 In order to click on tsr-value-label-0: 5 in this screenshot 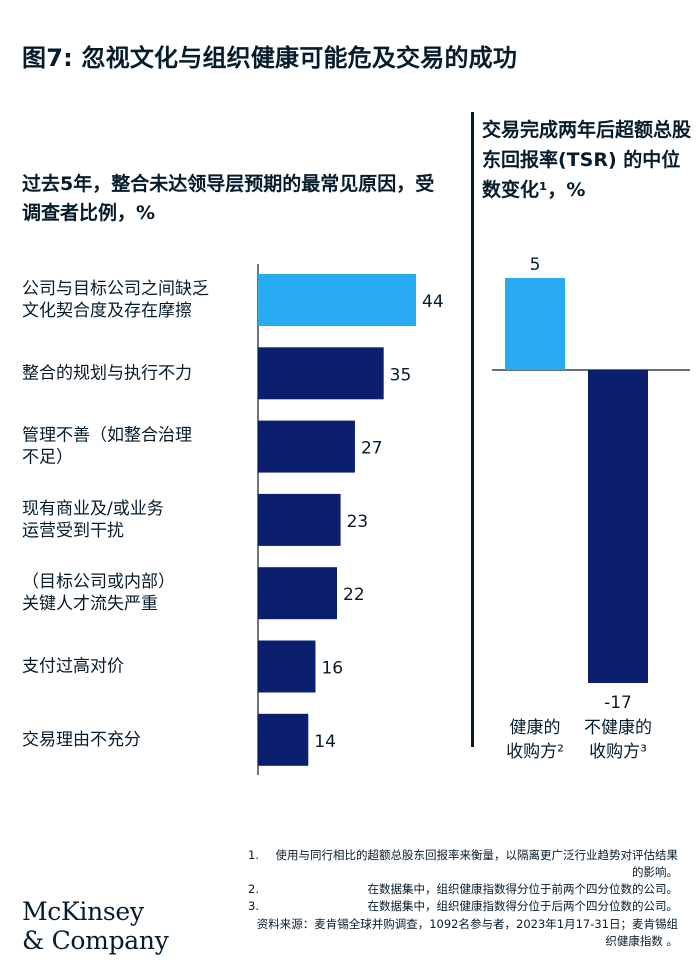, I will do `click(535, 265)`.